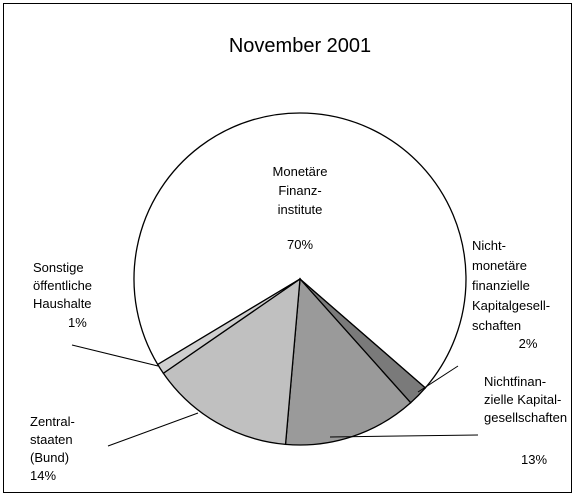 The width and height of the screenshot is (576, 497). I want to click on value-label: 1%, so click(77, 322).